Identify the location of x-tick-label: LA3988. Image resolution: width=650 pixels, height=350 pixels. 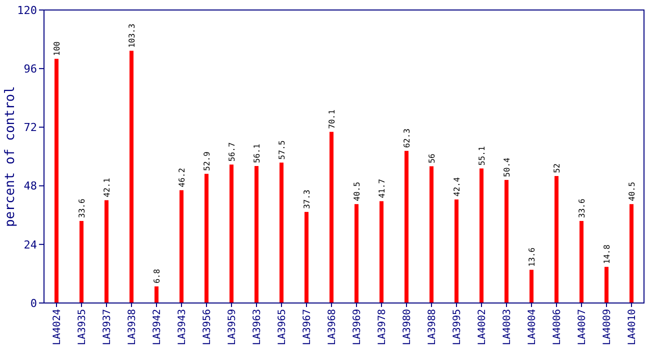
(432, 327).